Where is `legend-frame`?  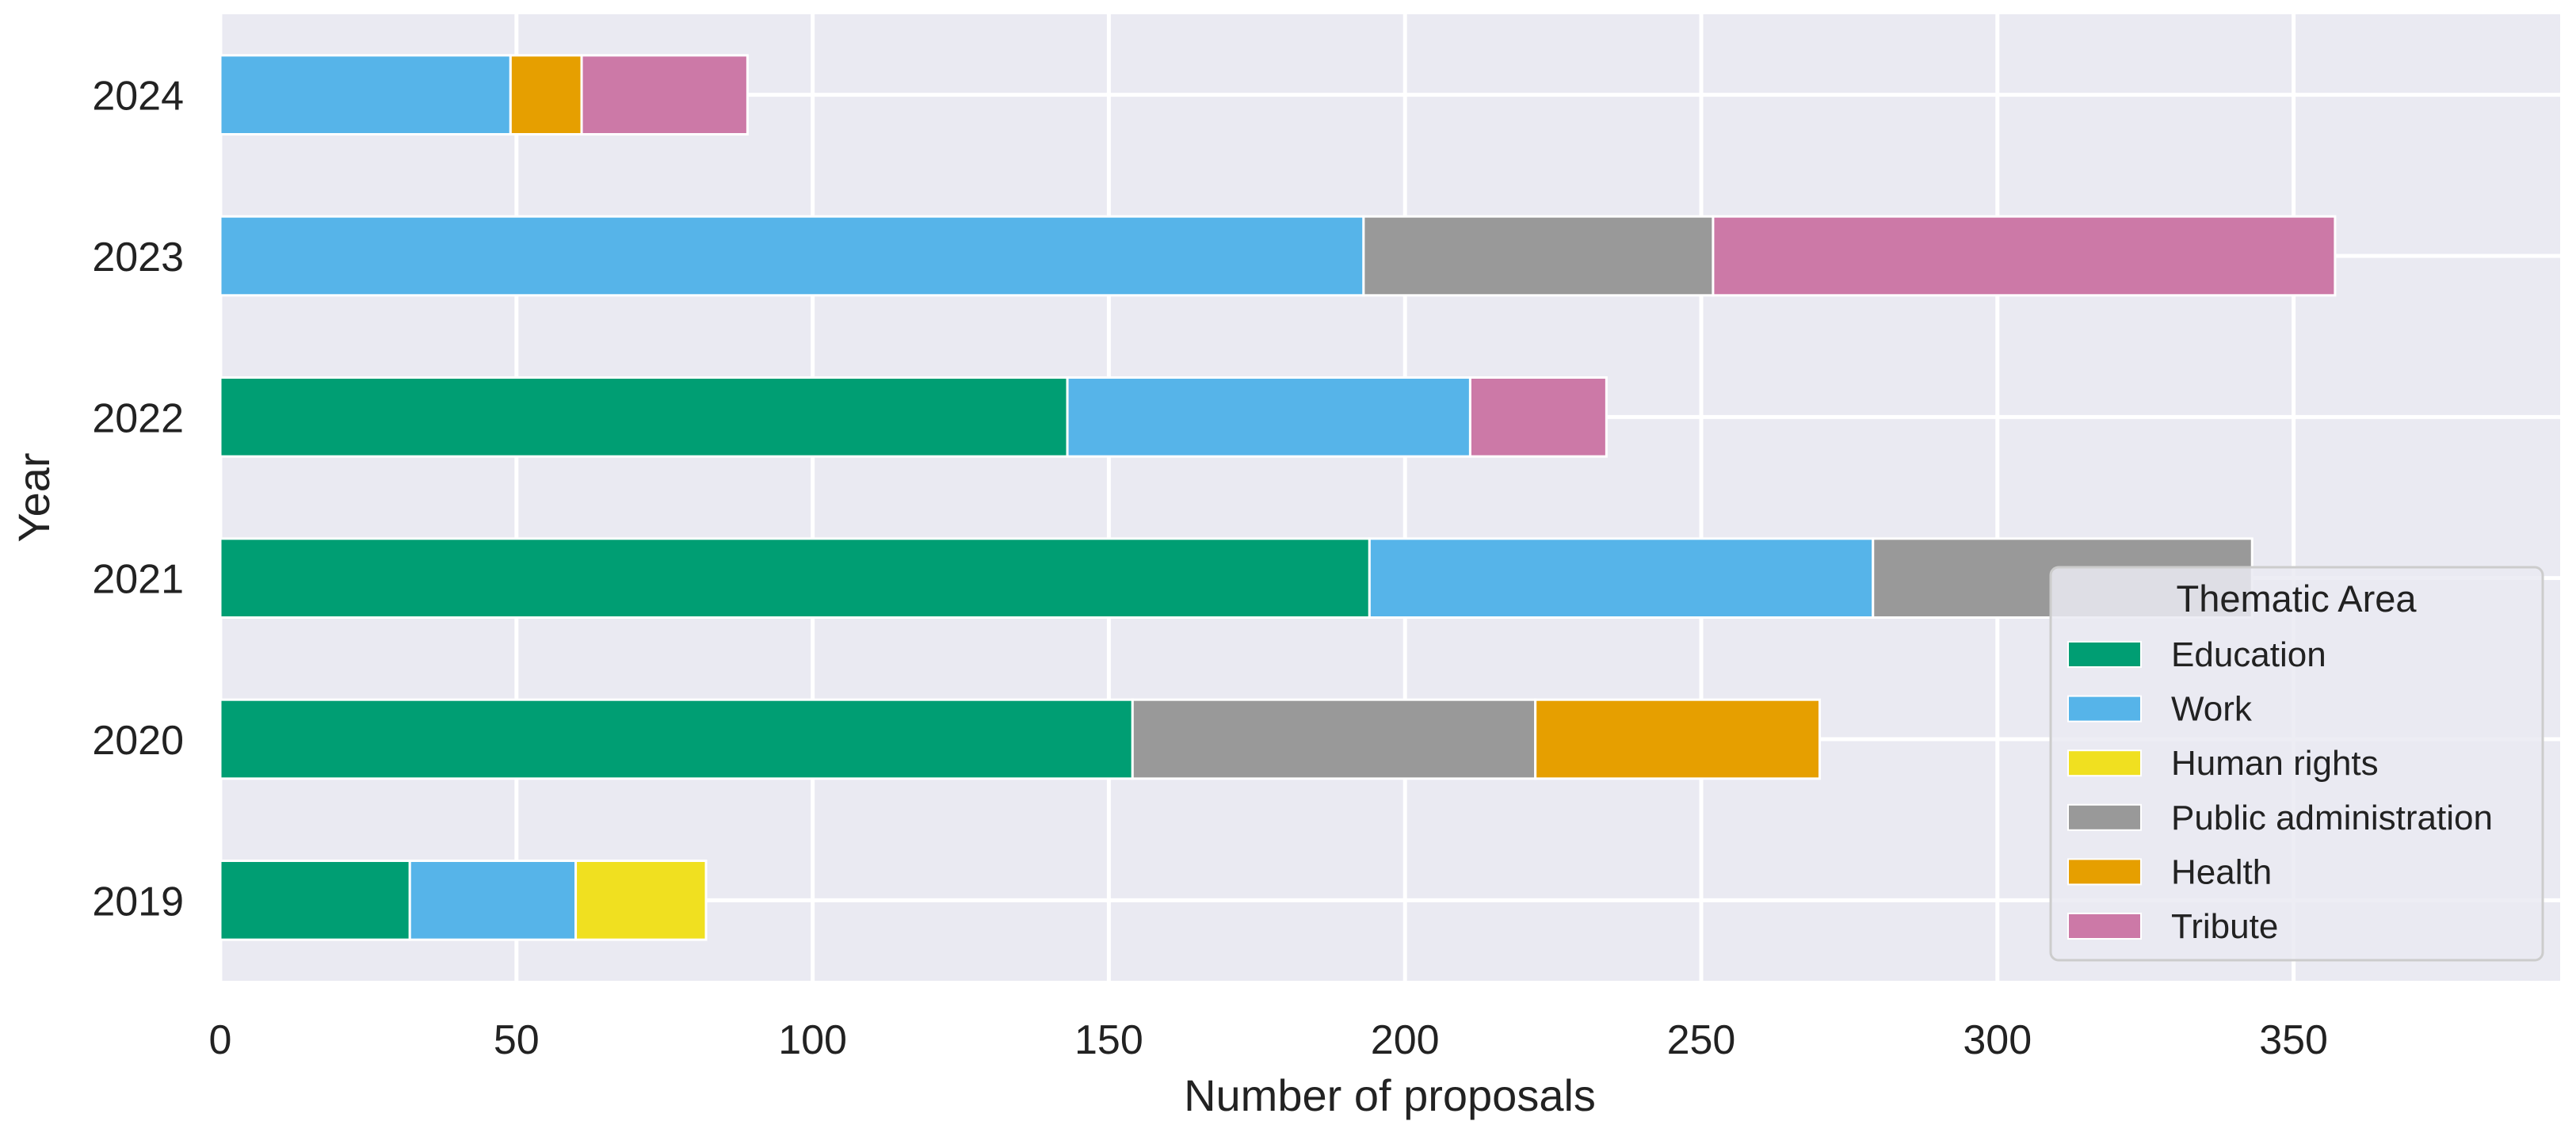
legend-frame is located at coordinates (2296, 764).